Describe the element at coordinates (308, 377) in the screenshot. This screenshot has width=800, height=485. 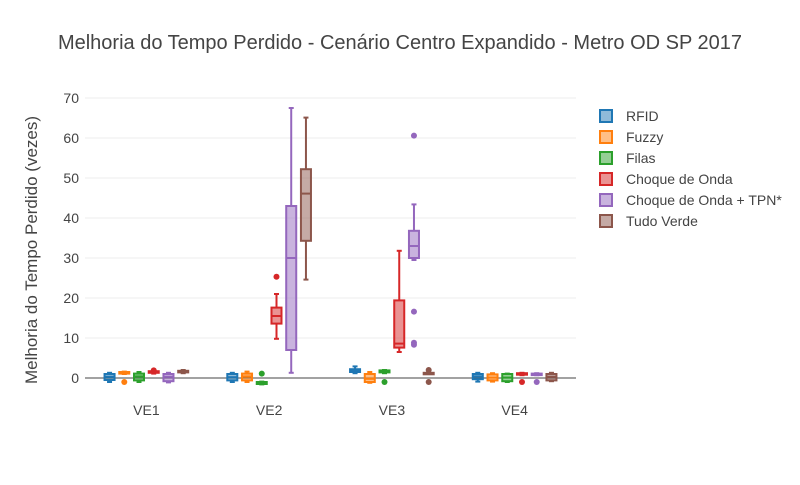
I see `series-fuzzy` at that location.